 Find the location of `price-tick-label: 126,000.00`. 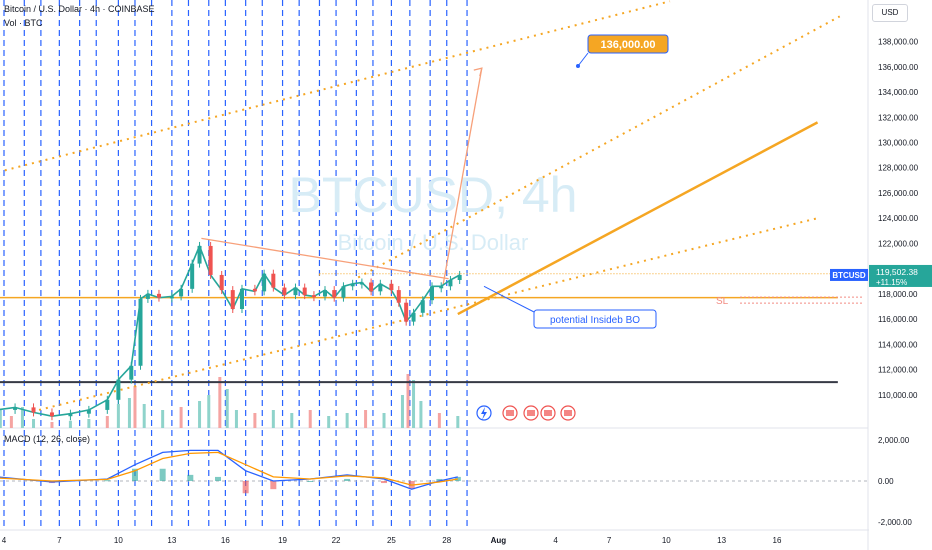

price-tick-label: 126,000.00 is located at coordinates (898, 193).